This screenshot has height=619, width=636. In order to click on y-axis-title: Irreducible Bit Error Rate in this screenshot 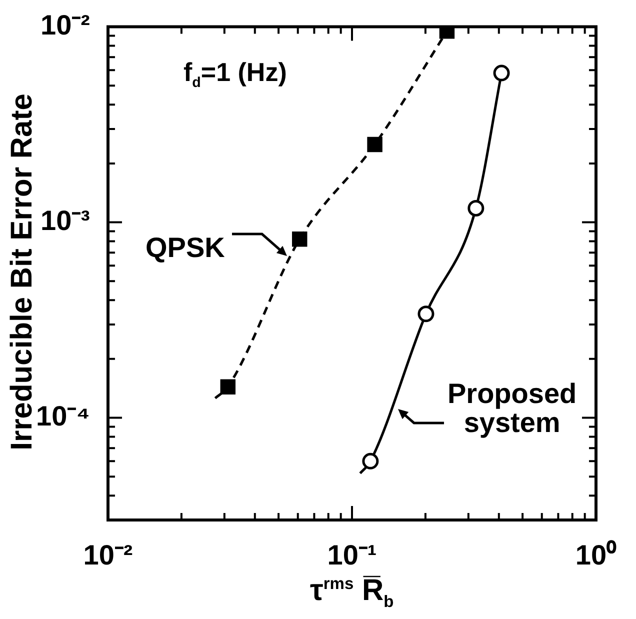, I will do `click(21, 271)`.